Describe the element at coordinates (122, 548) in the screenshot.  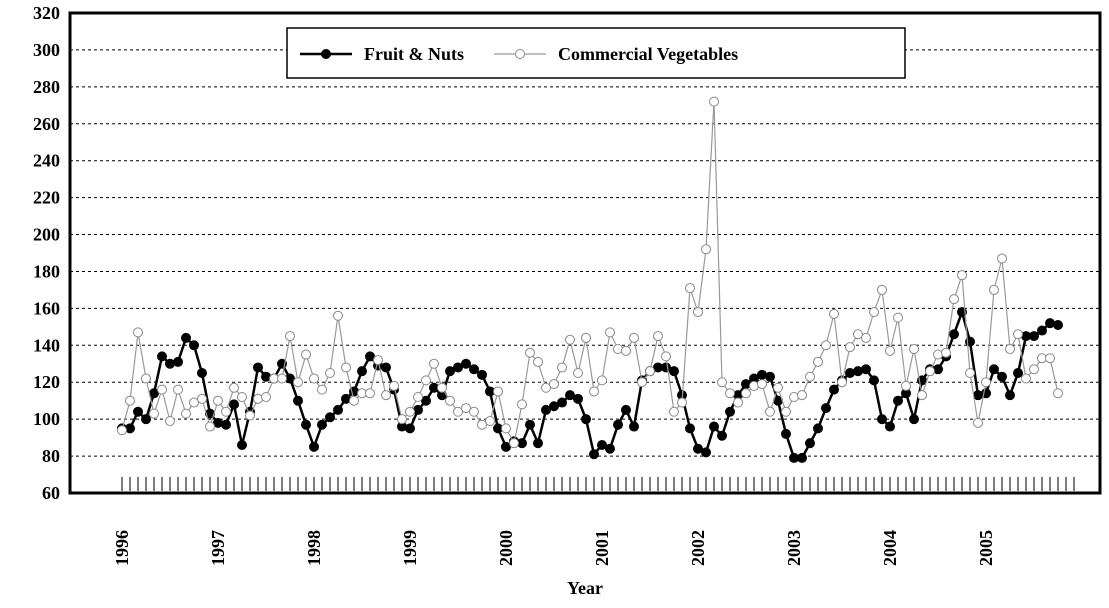
I see `x-tick-label: 1996` at that location.